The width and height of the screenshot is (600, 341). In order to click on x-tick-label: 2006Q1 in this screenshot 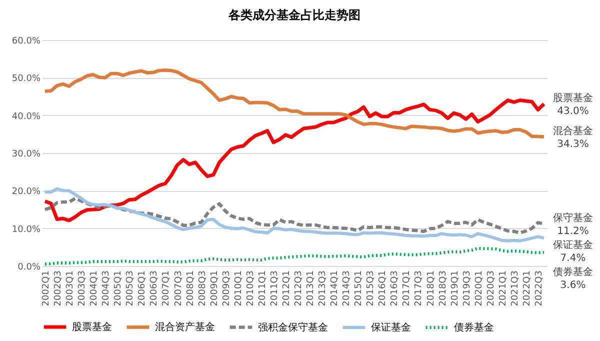, I will do `click(143, 288)`.